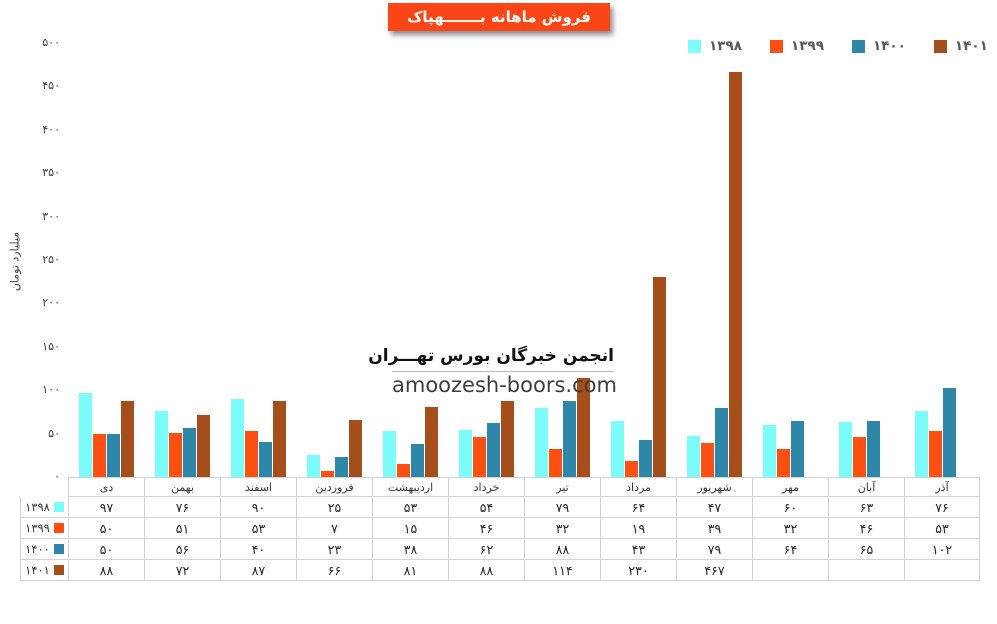  I want to click on table-cell: ۵۶, so click(182, 549).